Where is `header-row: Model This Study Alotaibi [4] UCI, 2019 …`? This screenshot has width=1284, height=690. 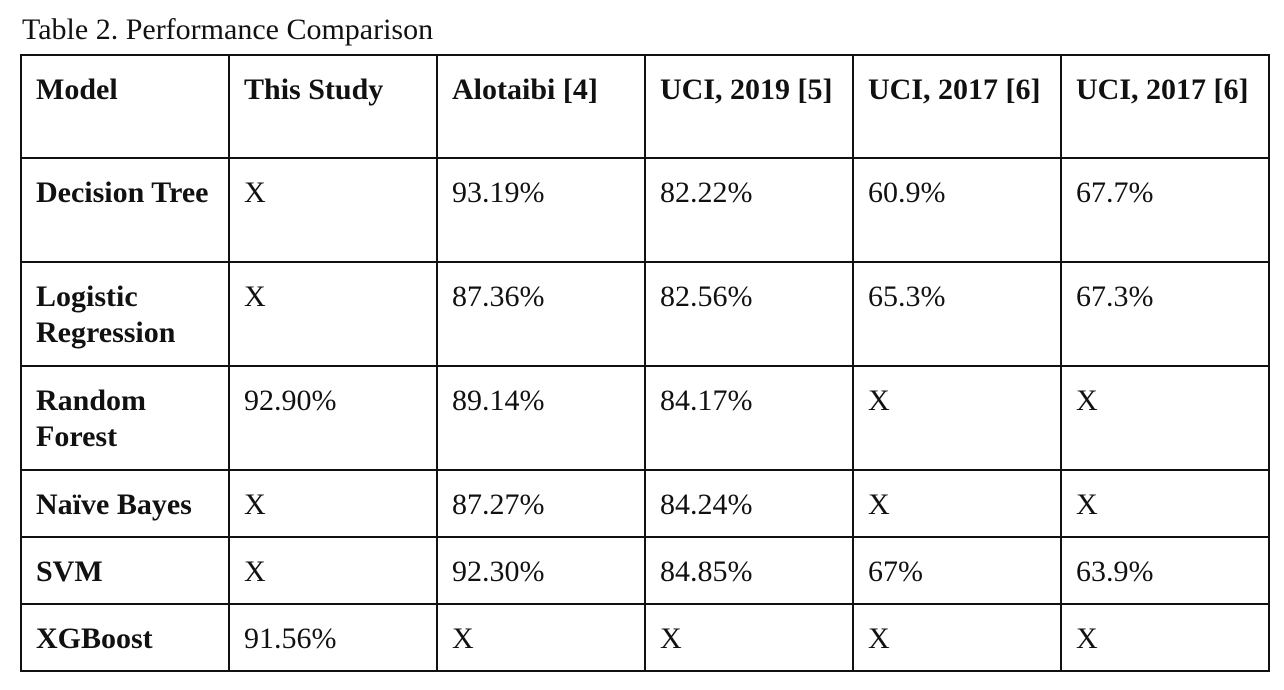 header-row: Model This Study Alotaibi [4] UCI, 2019 … is located at coordinates (645, 106).